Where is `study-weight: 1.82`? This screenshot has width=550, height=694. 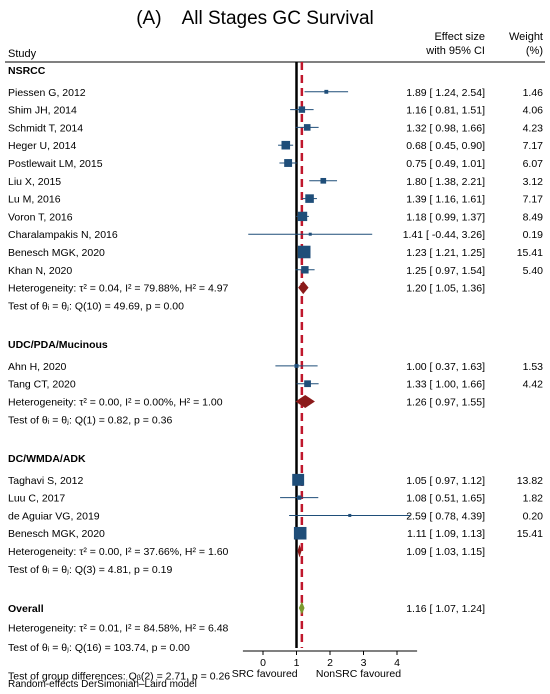
study-weight: 1.82 is located at coordinates (533, 499).